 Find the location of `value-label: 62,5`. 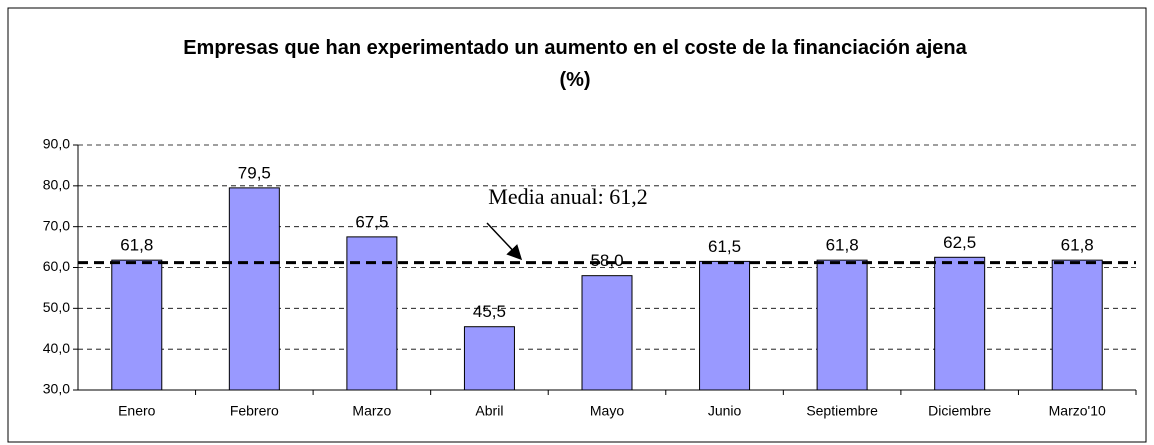

value-label: 62,5 is located at coordinates (959, 242).